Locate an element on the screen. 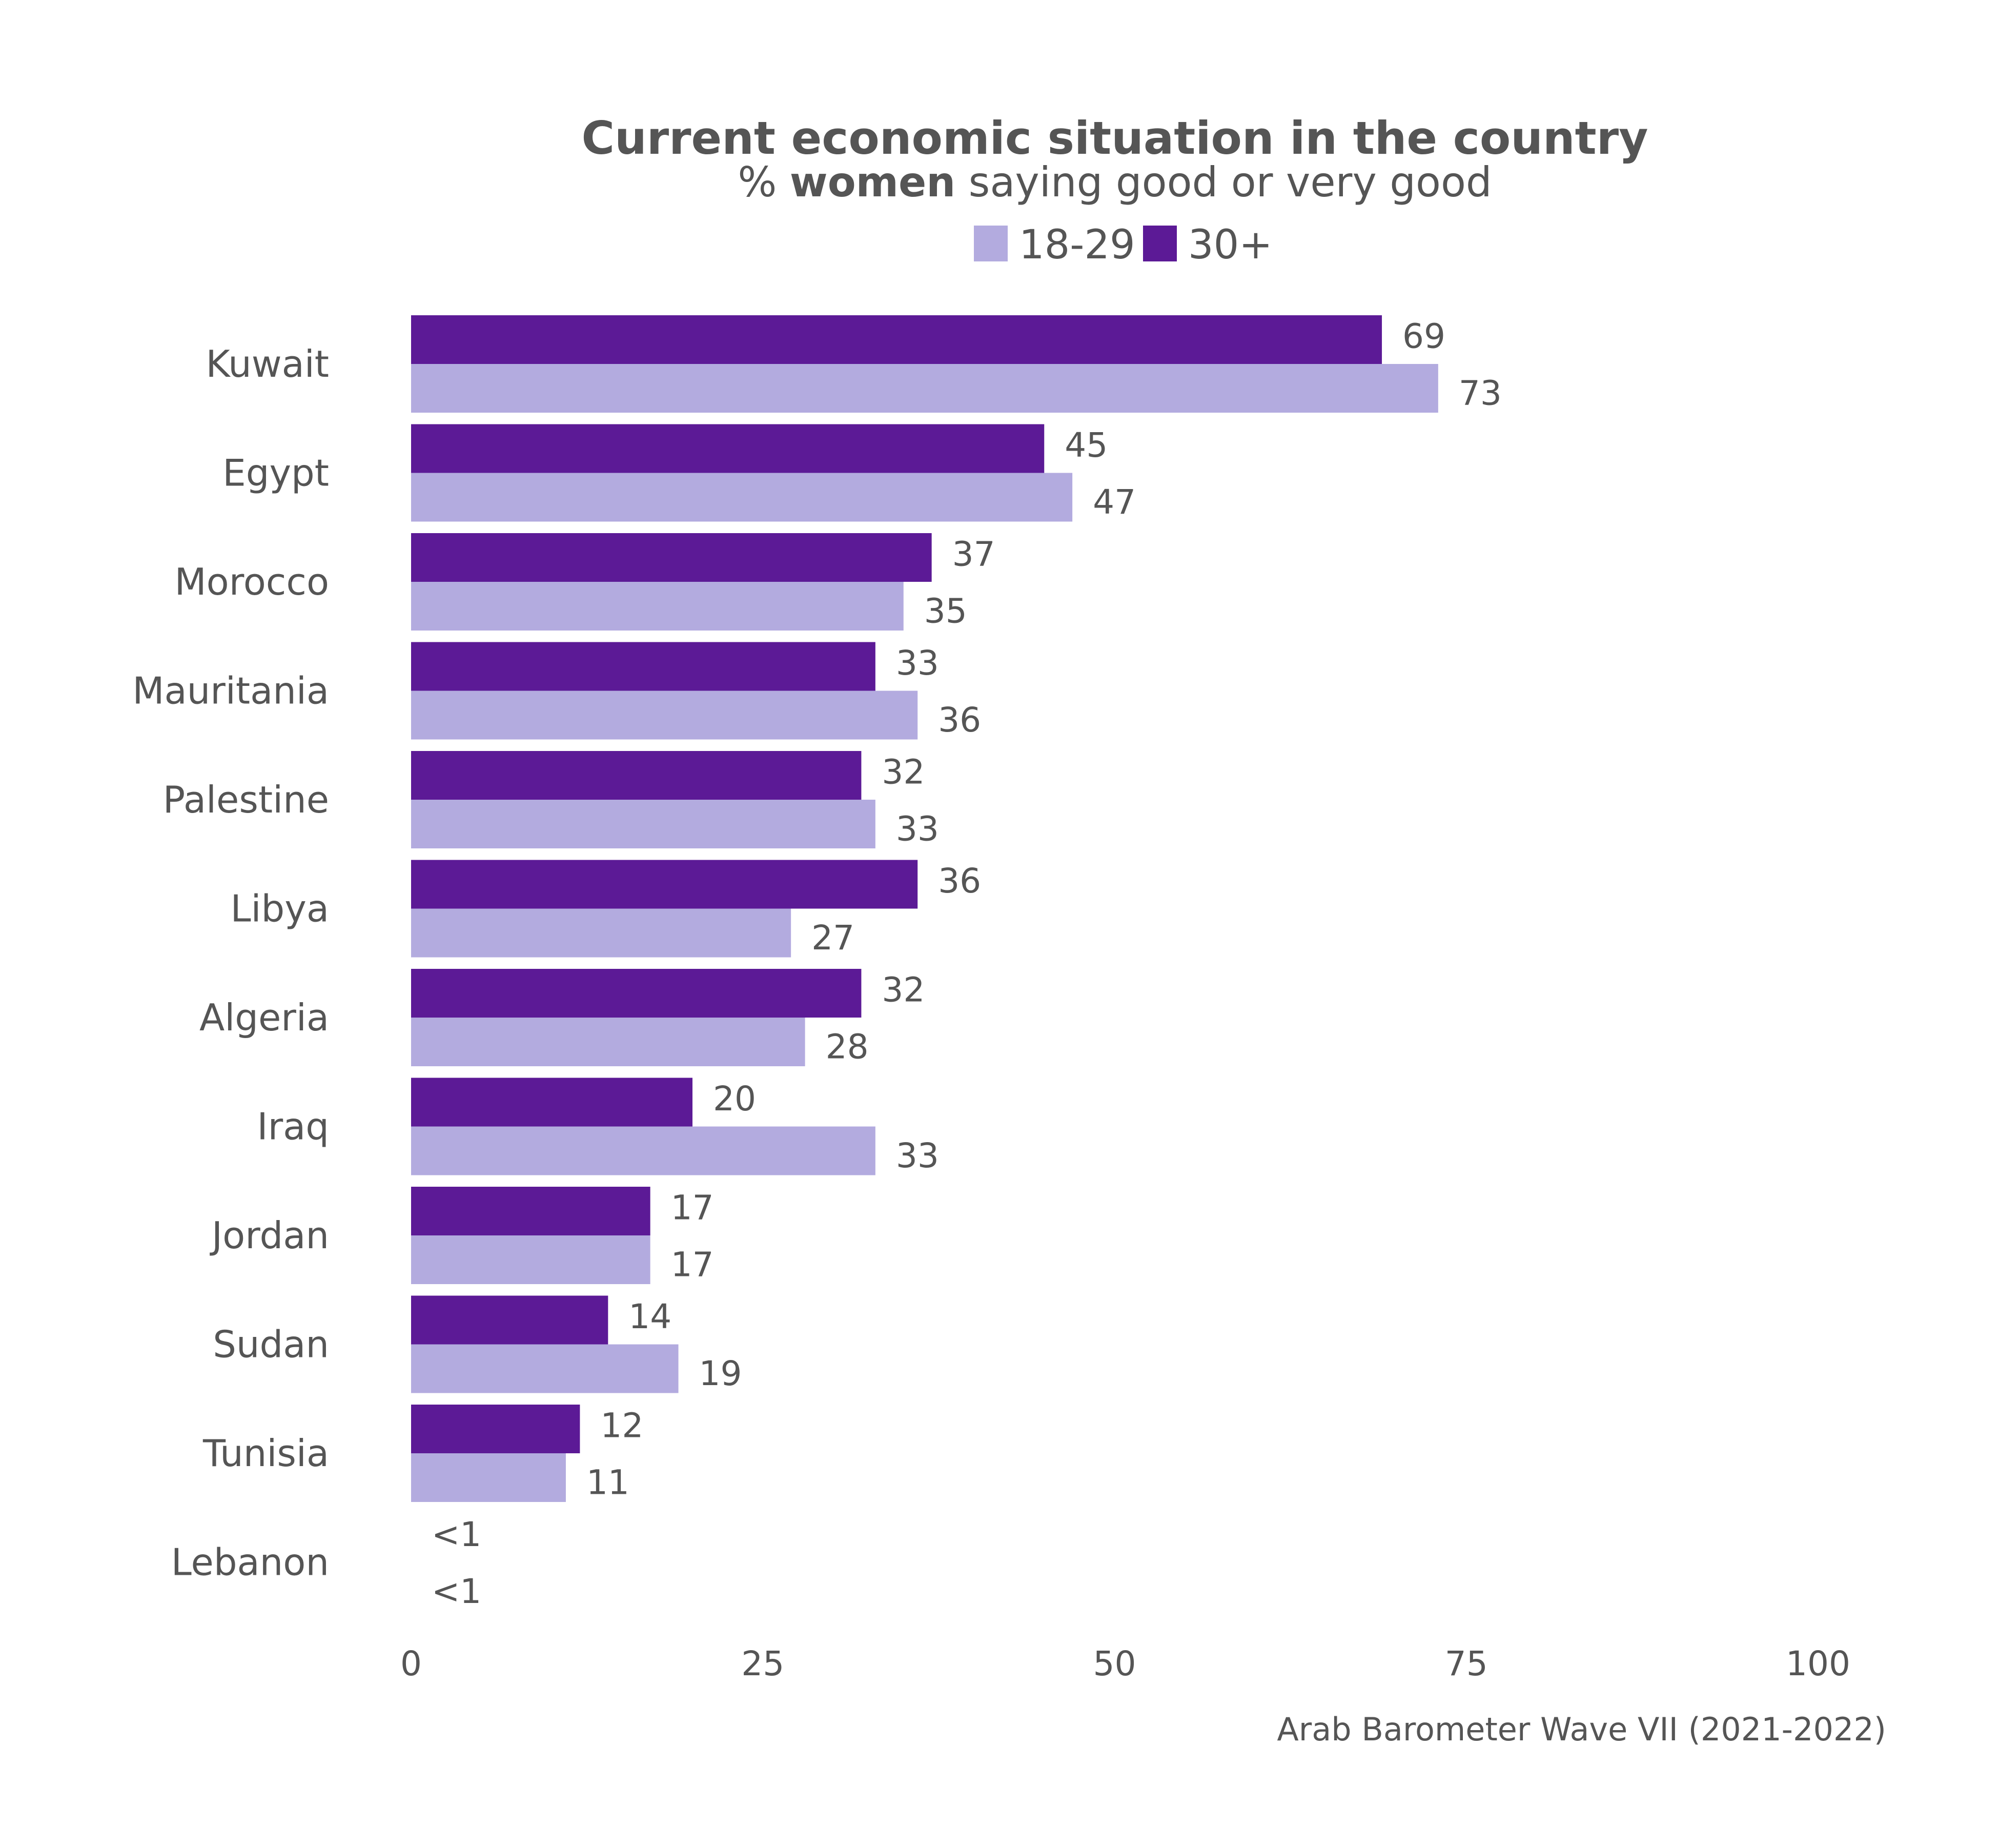 This screenshot has width=1999, height=1848. legend-swatch-30+ is located at coordinates (1160, 243).